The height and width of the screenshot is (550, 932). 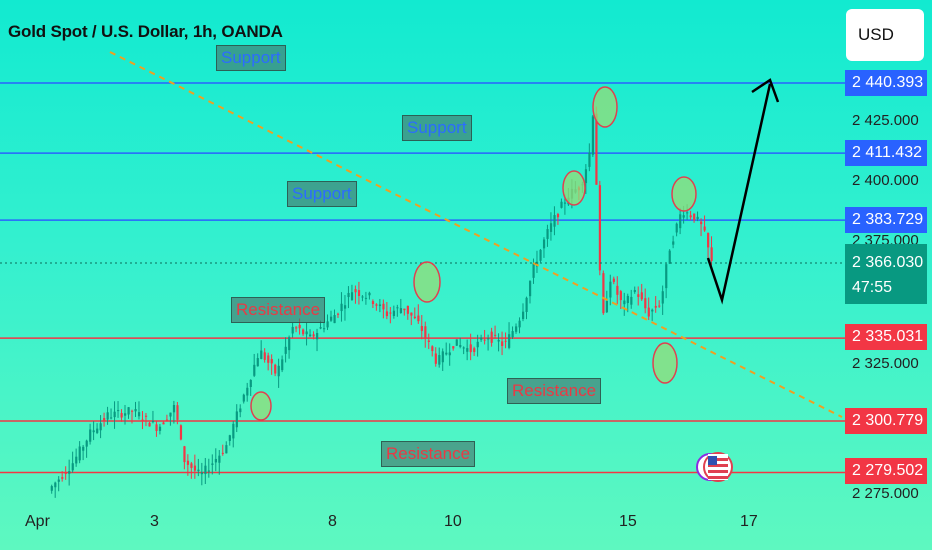 What do you see at coordinates (886, 220) in the screenshot?
I see `support-level-tag: 2 383.729` at bounding box center [886, 220].